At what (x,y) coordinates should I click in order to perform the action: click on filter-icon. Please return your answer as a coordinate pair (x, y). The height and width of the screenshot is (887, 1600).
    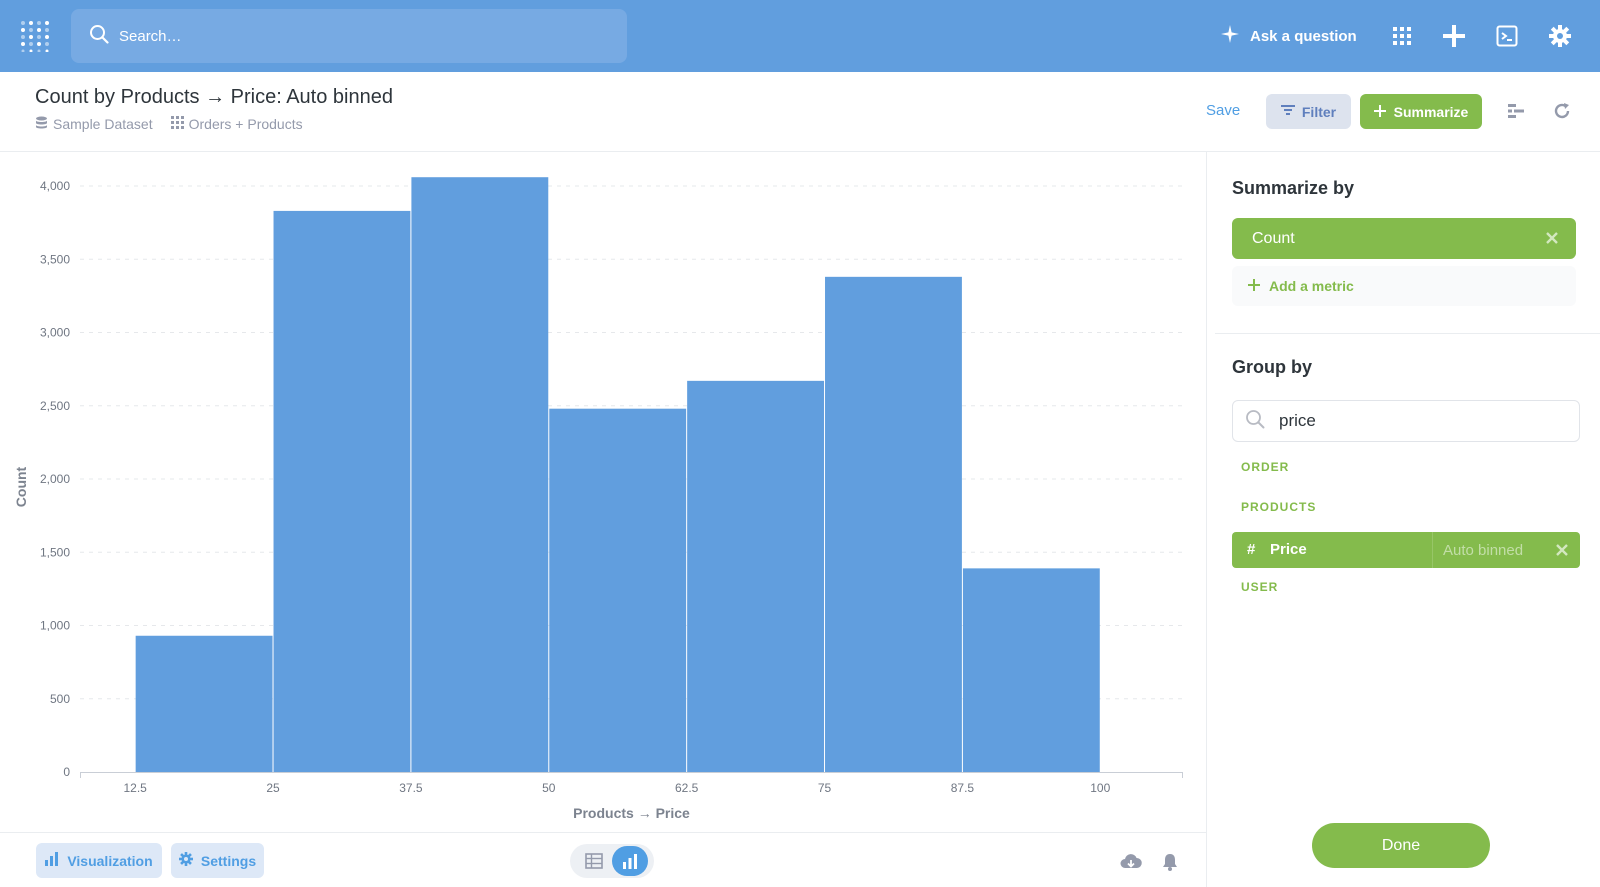
    Looking at the image, I should click on (1291, 111).